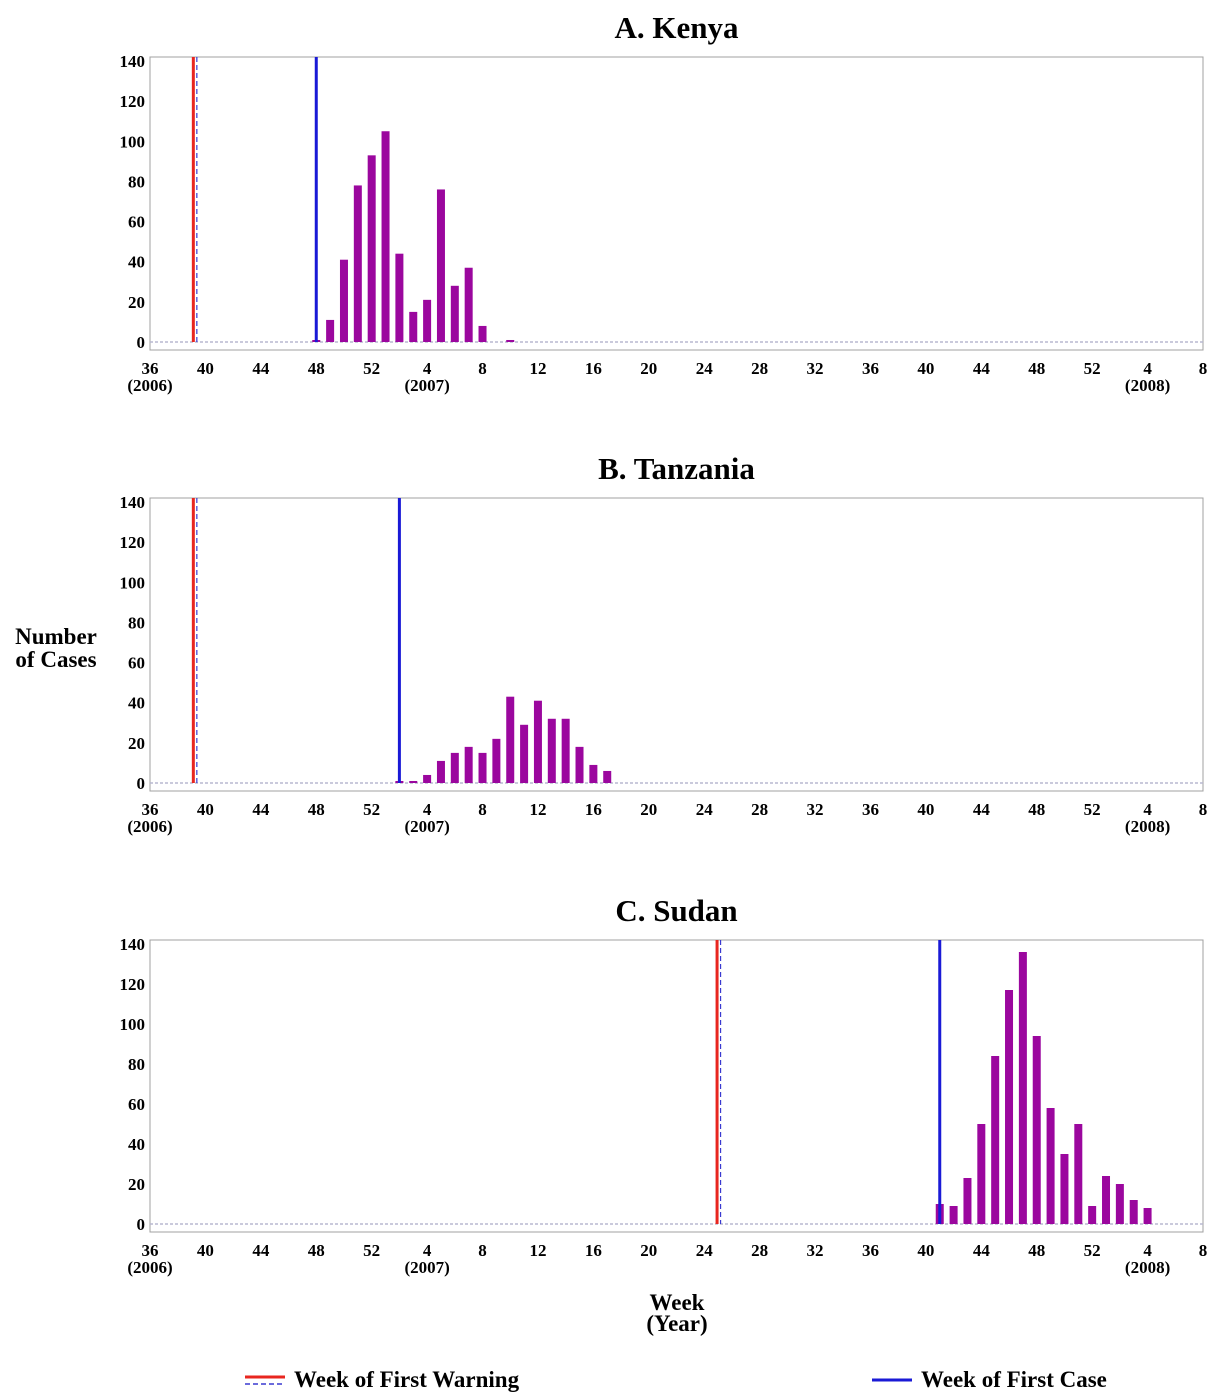  What do you see at coordinates (133, 582) in the screenshot?
I see `y-tick-label: 100` at bounding box center [133, 582].